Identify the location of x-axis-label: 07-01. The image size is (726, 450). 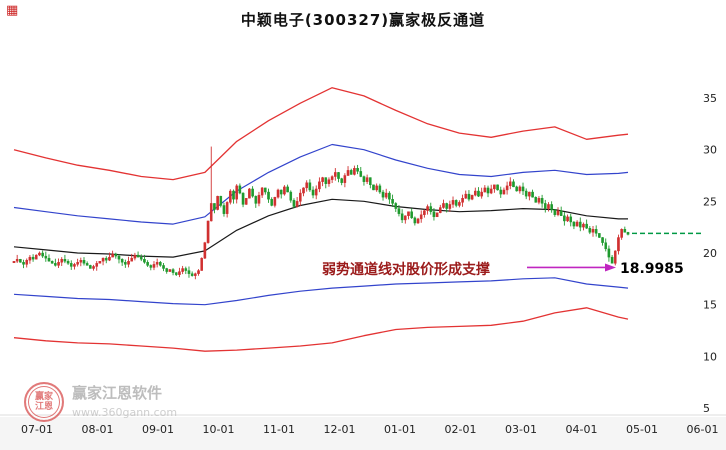
(37, 429).